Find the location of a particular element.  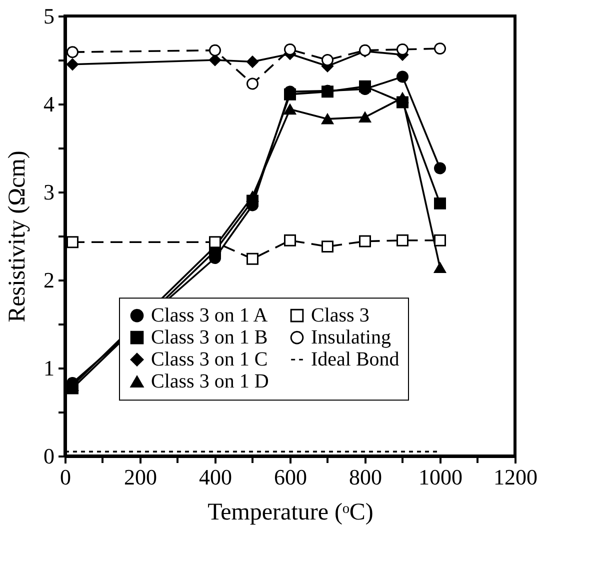

x-tick-label: 1200 is located at coordinates (516, 477).